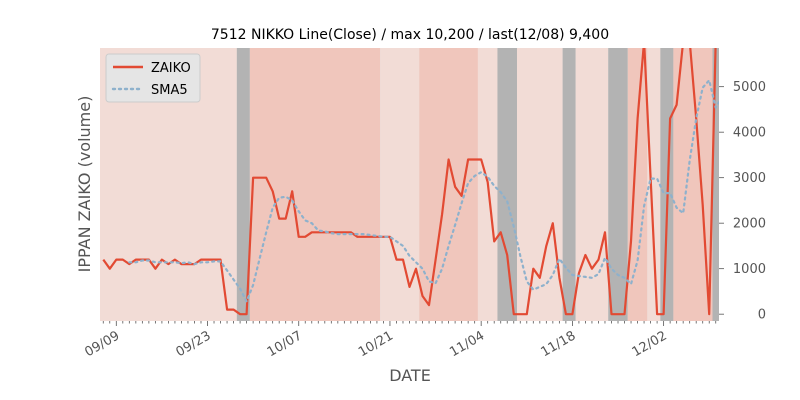 The image size is (800, 400). What do you see at coordinates (749, 178) in the screenshot?
I see `y-tick-label: 3000` at bounding box center [749, 178].